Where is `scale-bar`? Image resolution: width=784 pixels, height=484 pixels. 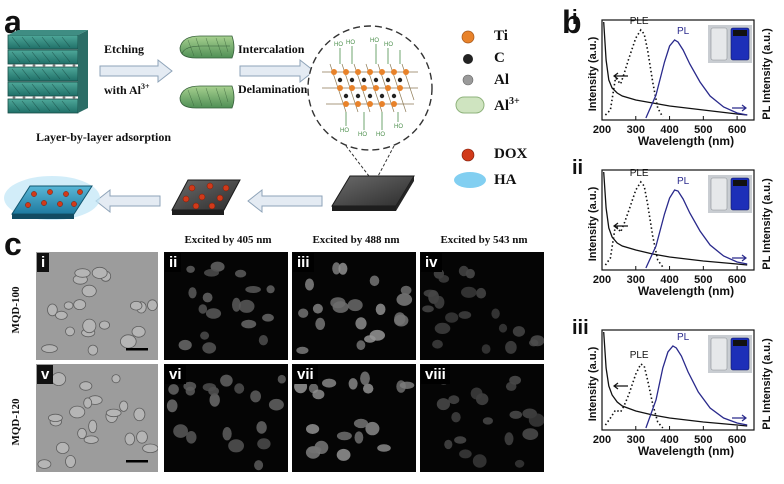 scale-bar is located at coordinates (137, 461).